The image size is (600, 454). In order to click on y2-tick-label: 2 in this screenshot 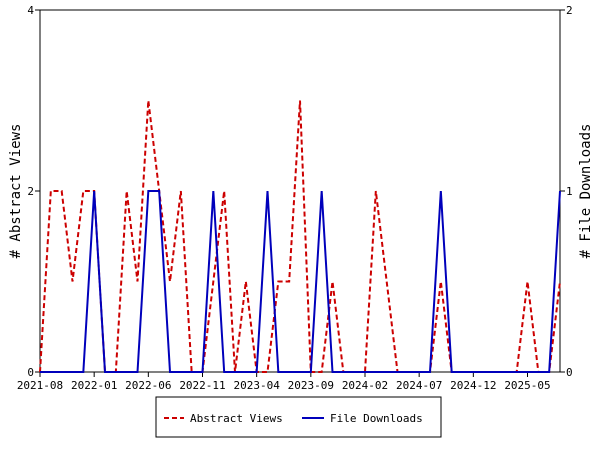, I will do `click(569, 10)`.